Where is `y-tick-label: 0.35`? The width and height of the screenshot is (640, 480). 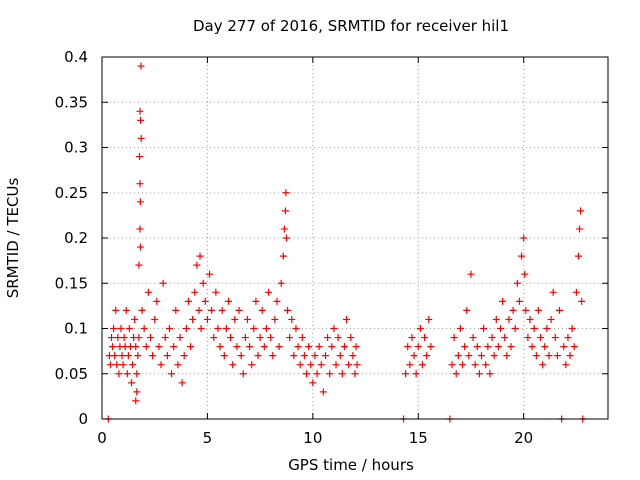
y-tick-label: 0.35 is located at coordinates (71, 102).